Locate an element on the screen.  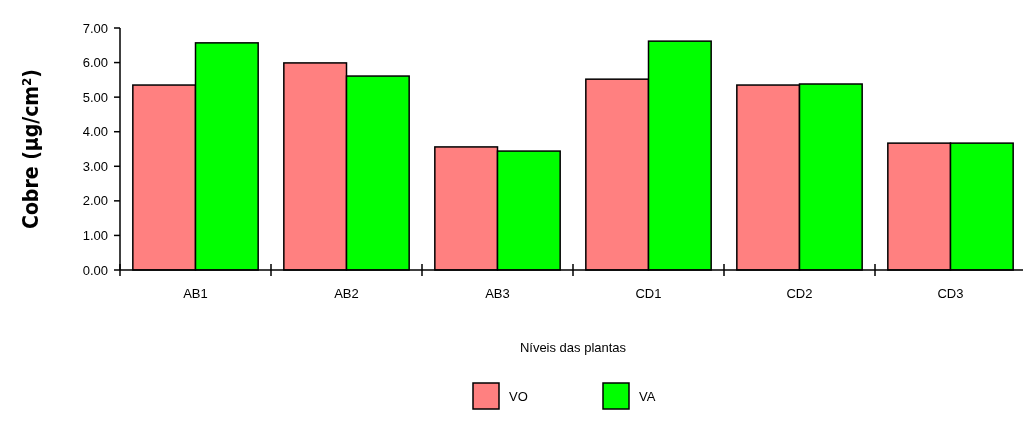
x-tick-label: AB1 is located at coordinates (195, 293).